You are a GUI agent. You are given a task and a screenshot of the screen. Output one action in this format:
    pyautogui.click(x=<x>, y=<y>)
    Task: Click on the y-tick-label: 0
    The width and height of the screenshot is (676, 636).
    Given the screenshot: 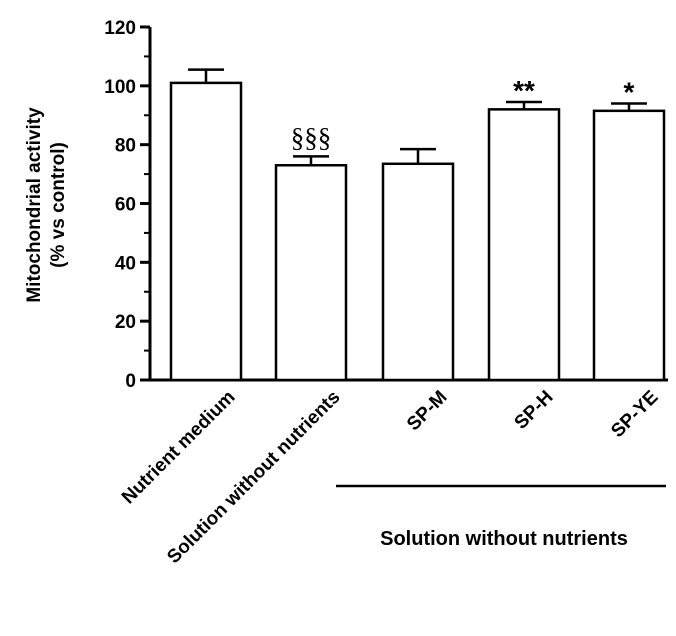 What is the action you would take?
    pyautogui.click(x=130, y=381)
    